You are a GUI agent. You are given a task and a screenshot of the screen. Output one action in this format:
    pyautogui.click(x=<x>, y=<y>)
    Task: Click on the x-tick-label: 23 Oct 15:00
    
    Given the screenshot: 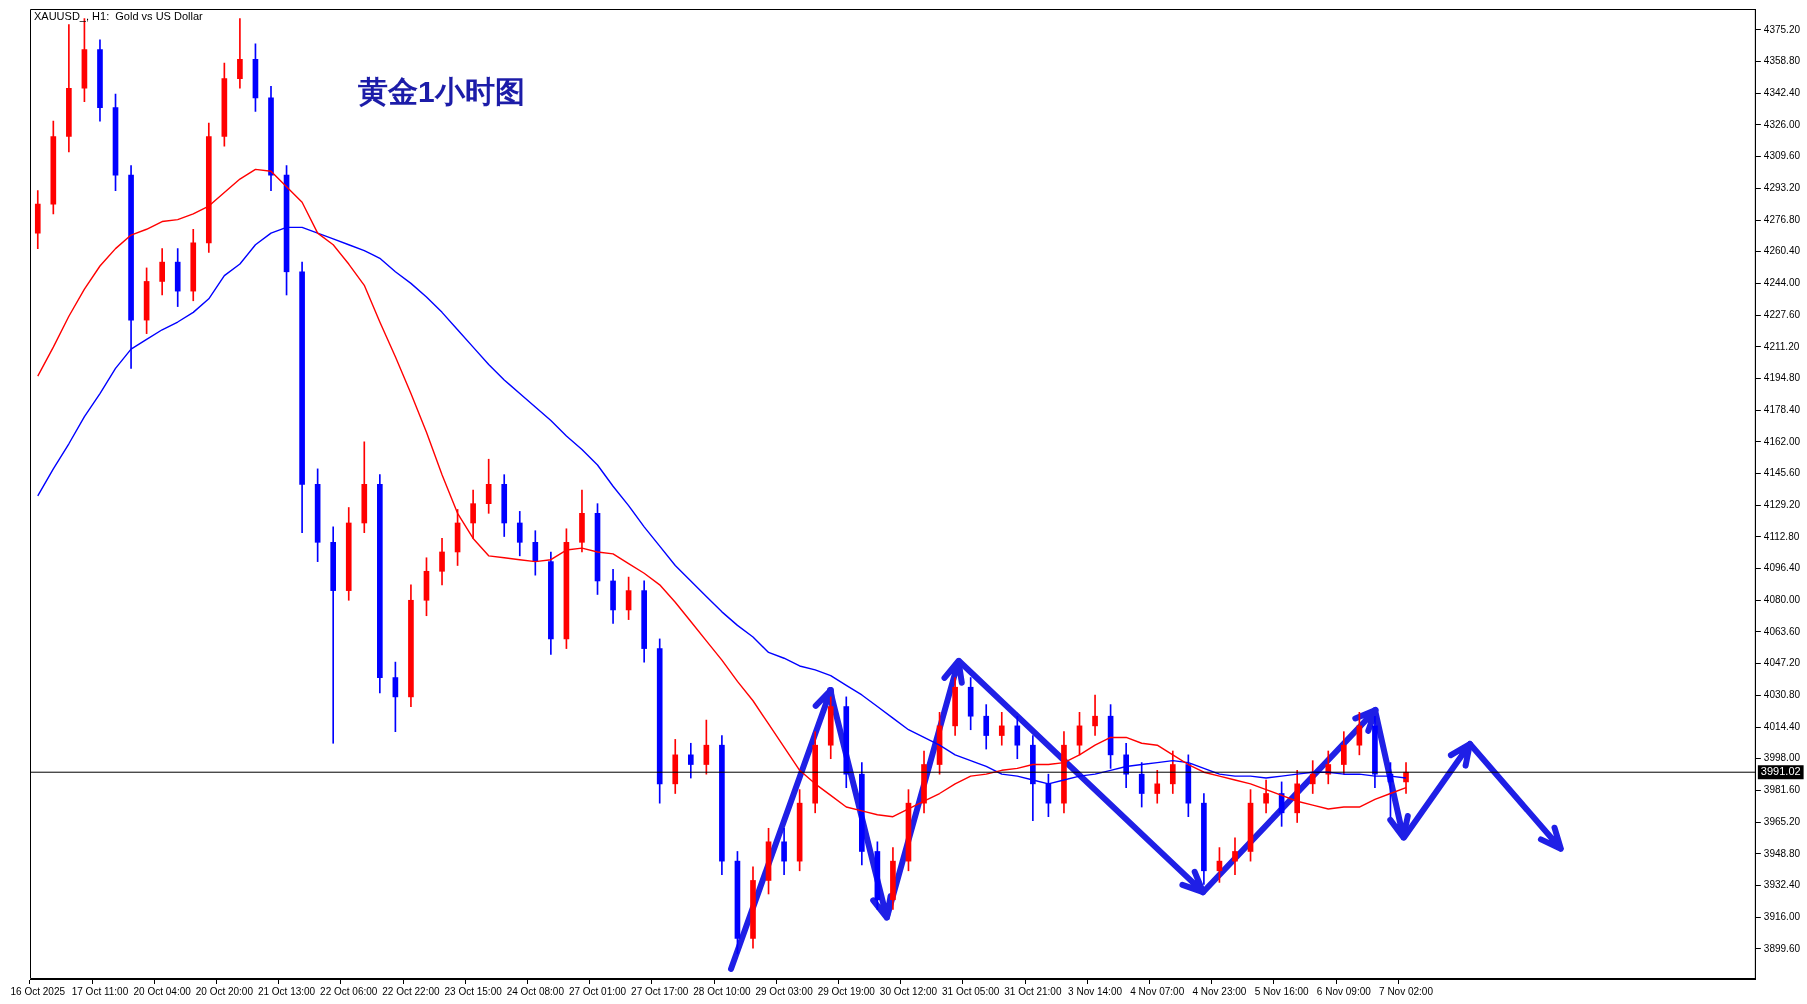 What is the action you would take?
    pyautogui.click(x=473, y=991)
    